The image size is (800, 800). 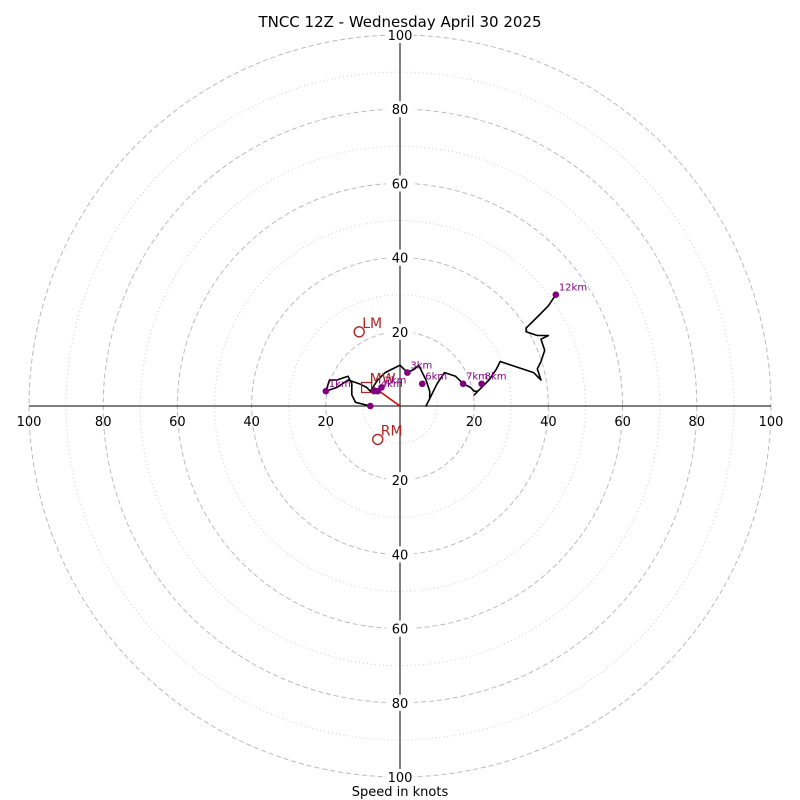 I want to click on storm-motion-label: MW, so click(x=383, y=379).